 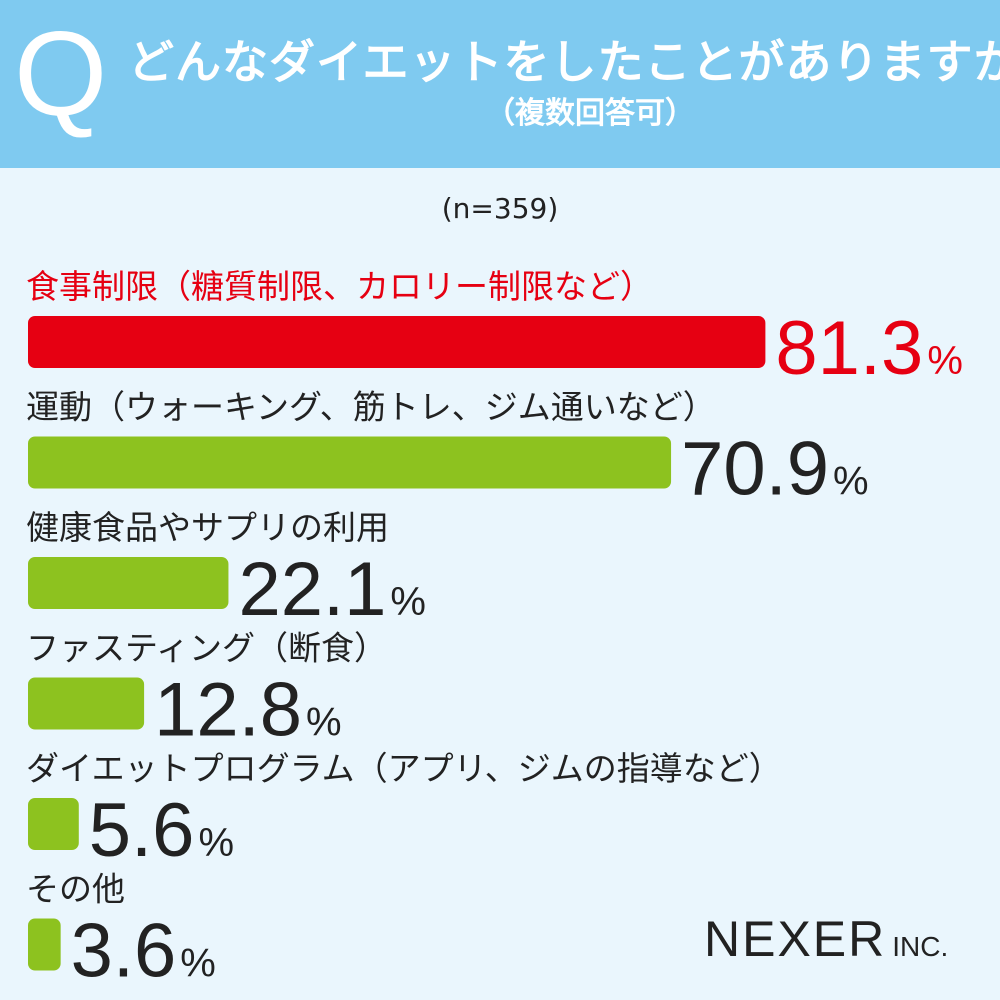 I want to click on value-label: 12.8%, so click(x=248, y=710).